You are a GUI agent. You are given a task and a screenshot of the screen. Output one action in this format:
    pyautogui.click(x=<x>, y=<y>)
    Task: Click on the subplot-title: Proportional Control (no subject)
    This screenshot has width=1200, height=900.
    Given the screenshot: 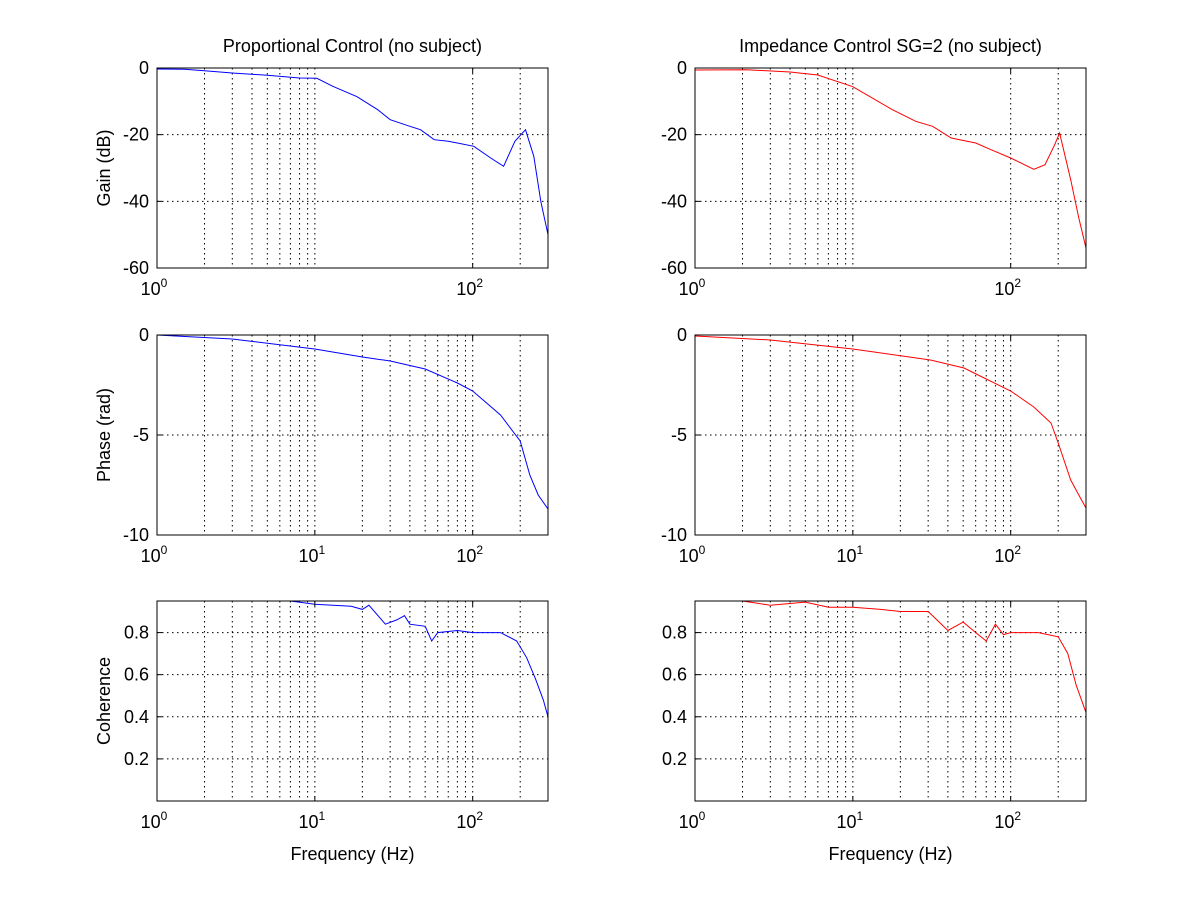 What is the action you would take?
    pyautogui.click(x=352, y=46)
    